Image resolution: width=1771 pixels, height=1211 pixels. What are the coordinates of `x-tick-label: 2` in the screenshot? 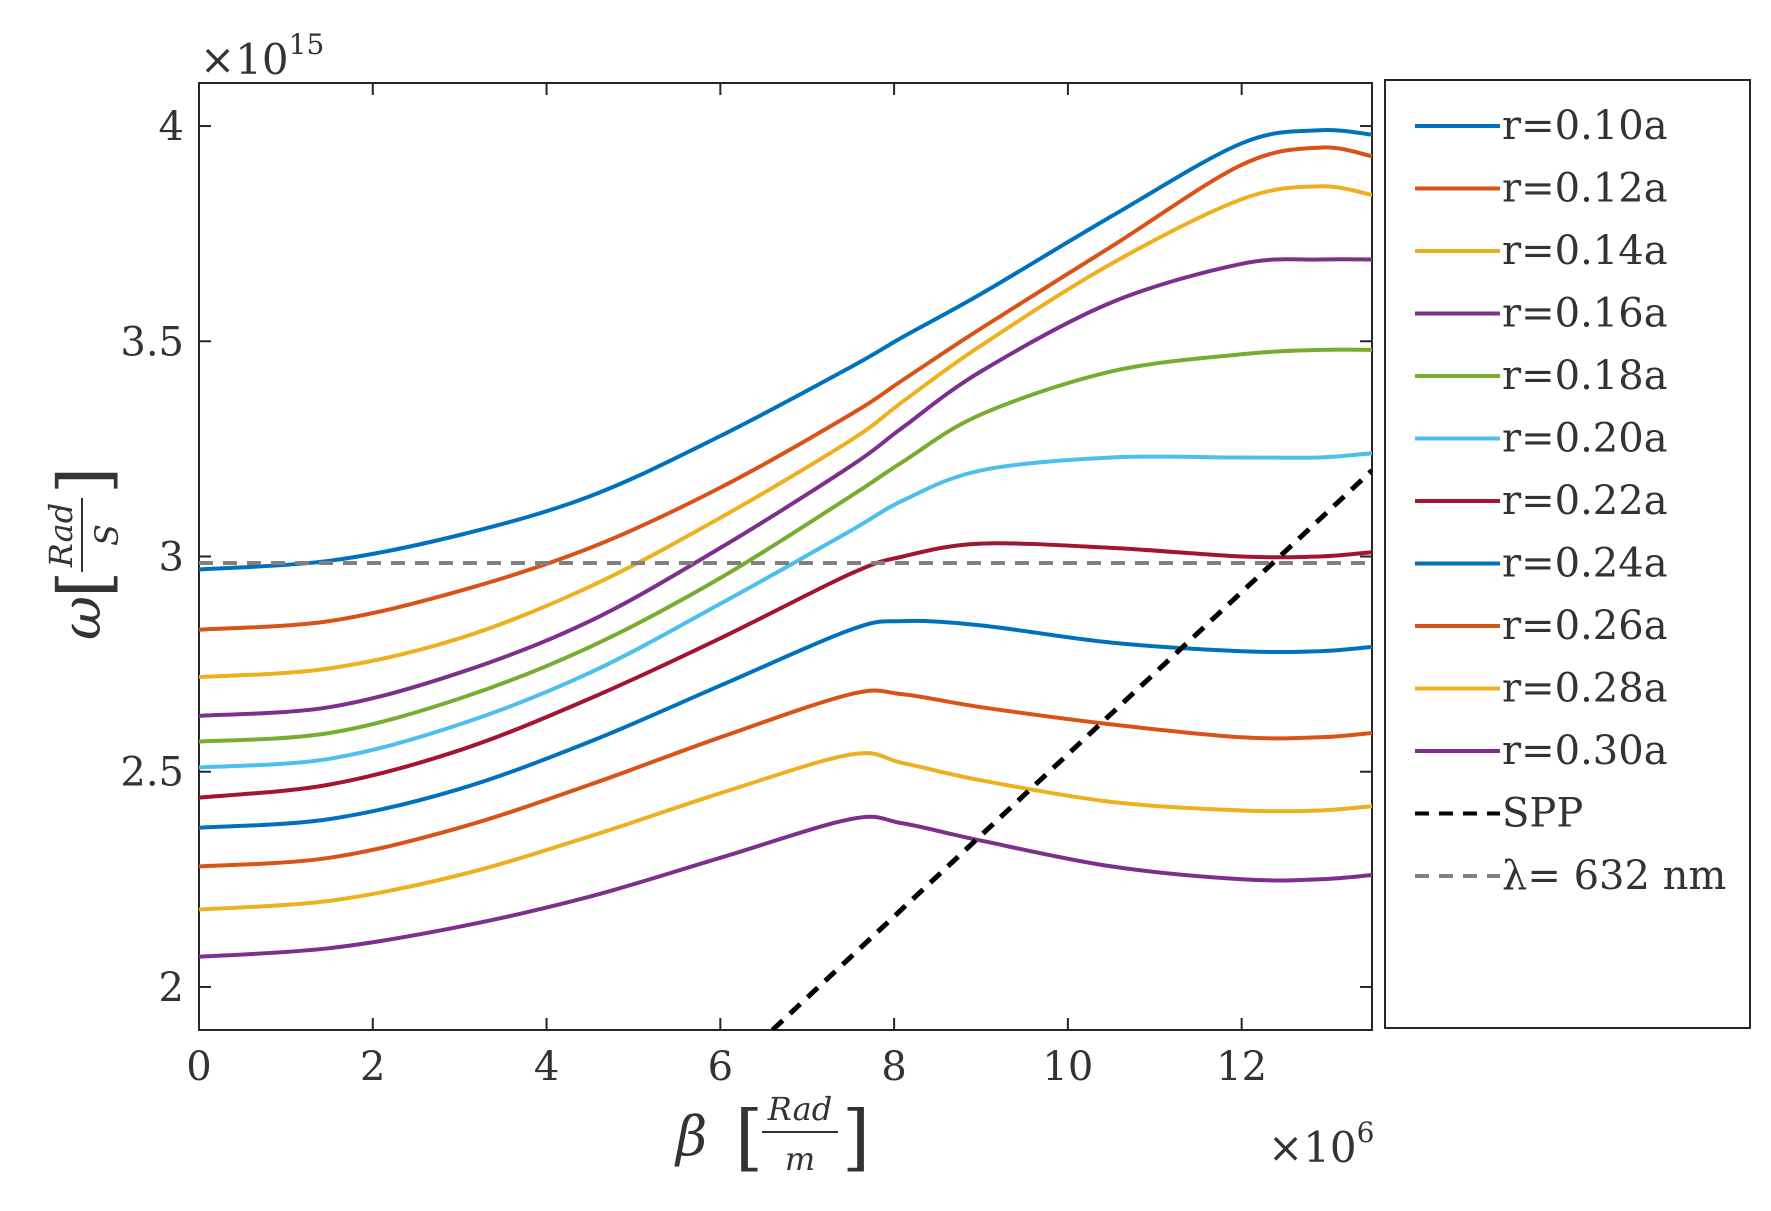 It's located at (372, 1067).